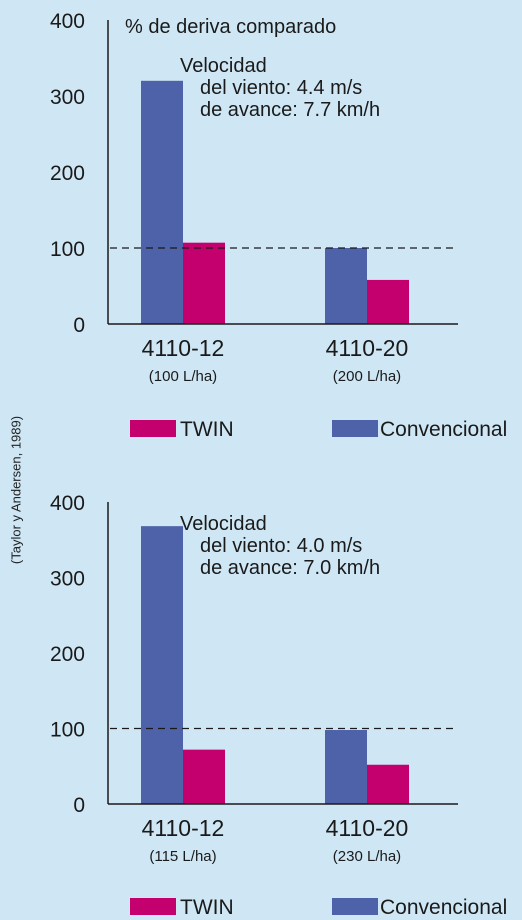  I want to click on x-tick-sublabel: (230 L/ha), so click(367, 856).